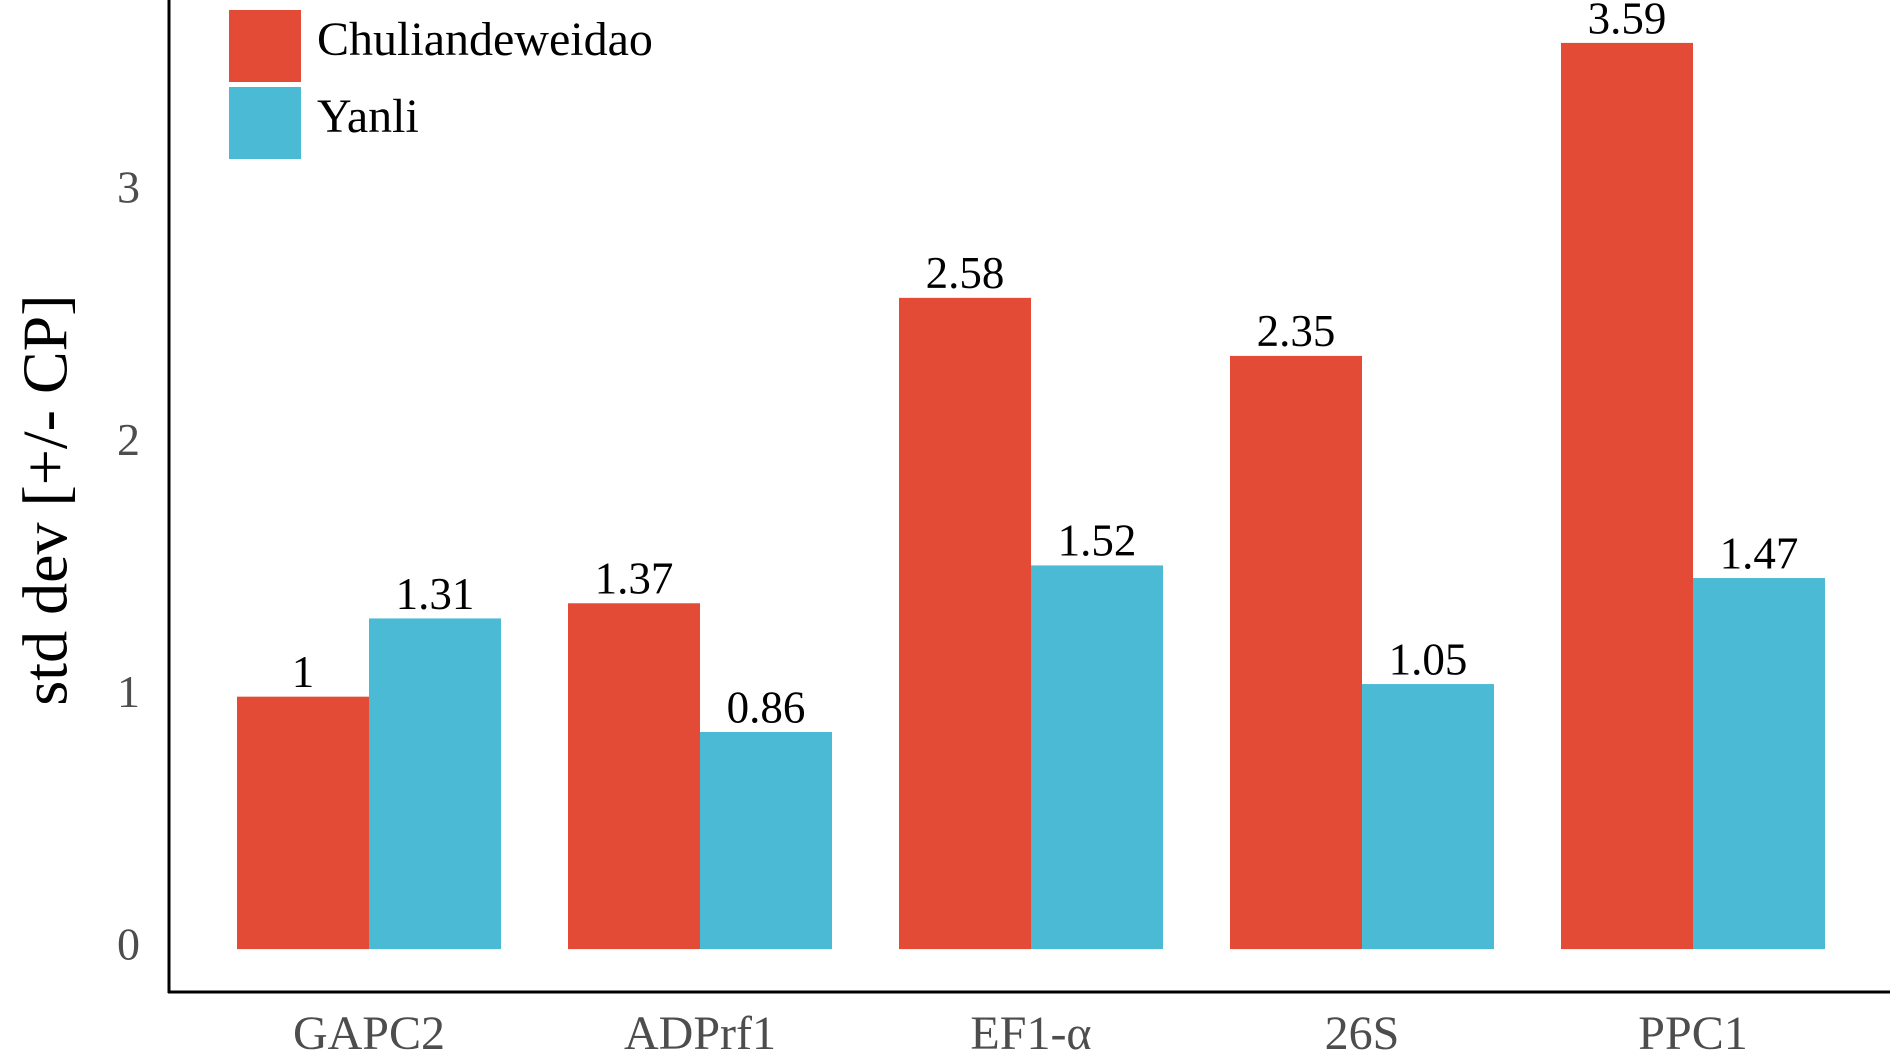 This screenshot has height=1061, width=1890. What do you see at coordinates (700, 1033) in the screenshot?
I see `x-tick-label: ADPrf1` at bounding box center [700, 1033].